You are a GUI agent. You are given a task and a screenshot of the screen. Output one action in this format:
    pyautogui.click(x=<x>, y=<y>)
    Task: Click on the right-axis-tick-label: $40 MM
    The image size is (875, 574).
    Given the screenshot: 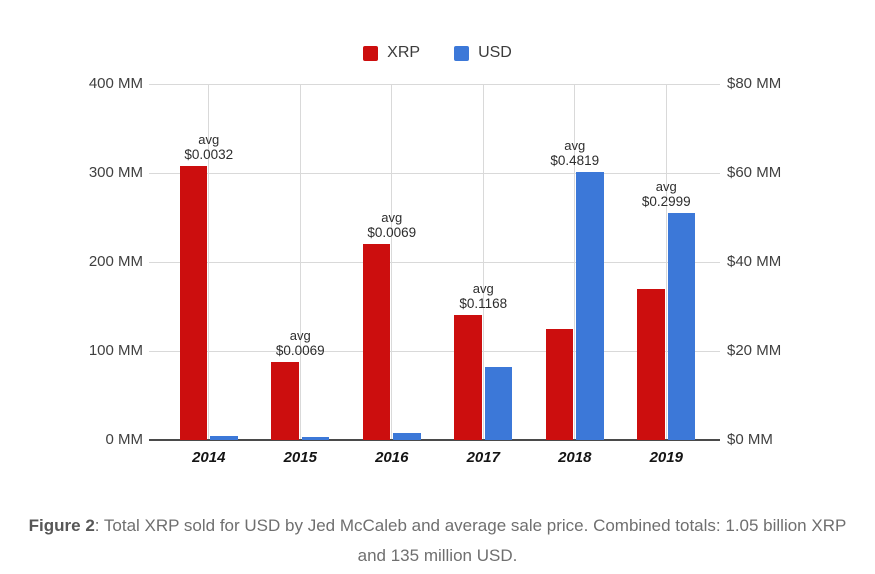 What is the action you would take?
    pyautogui.click(x=754, y=261)
    